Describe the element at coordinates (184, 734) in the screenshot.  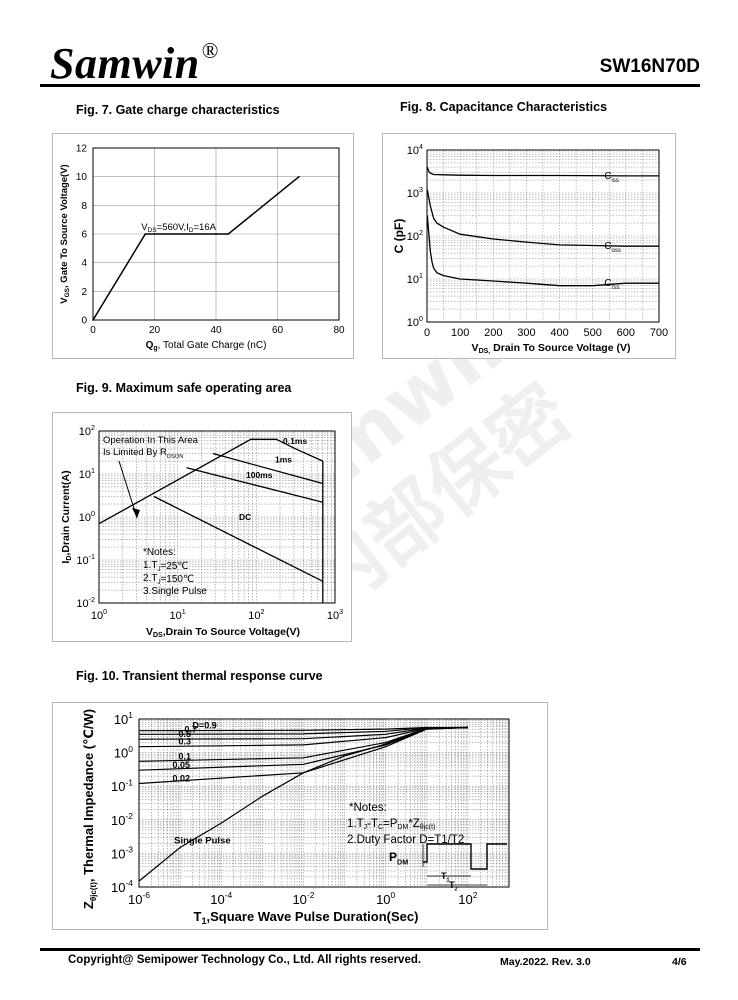
I see `fig10-series-label: 0.5` at that location.